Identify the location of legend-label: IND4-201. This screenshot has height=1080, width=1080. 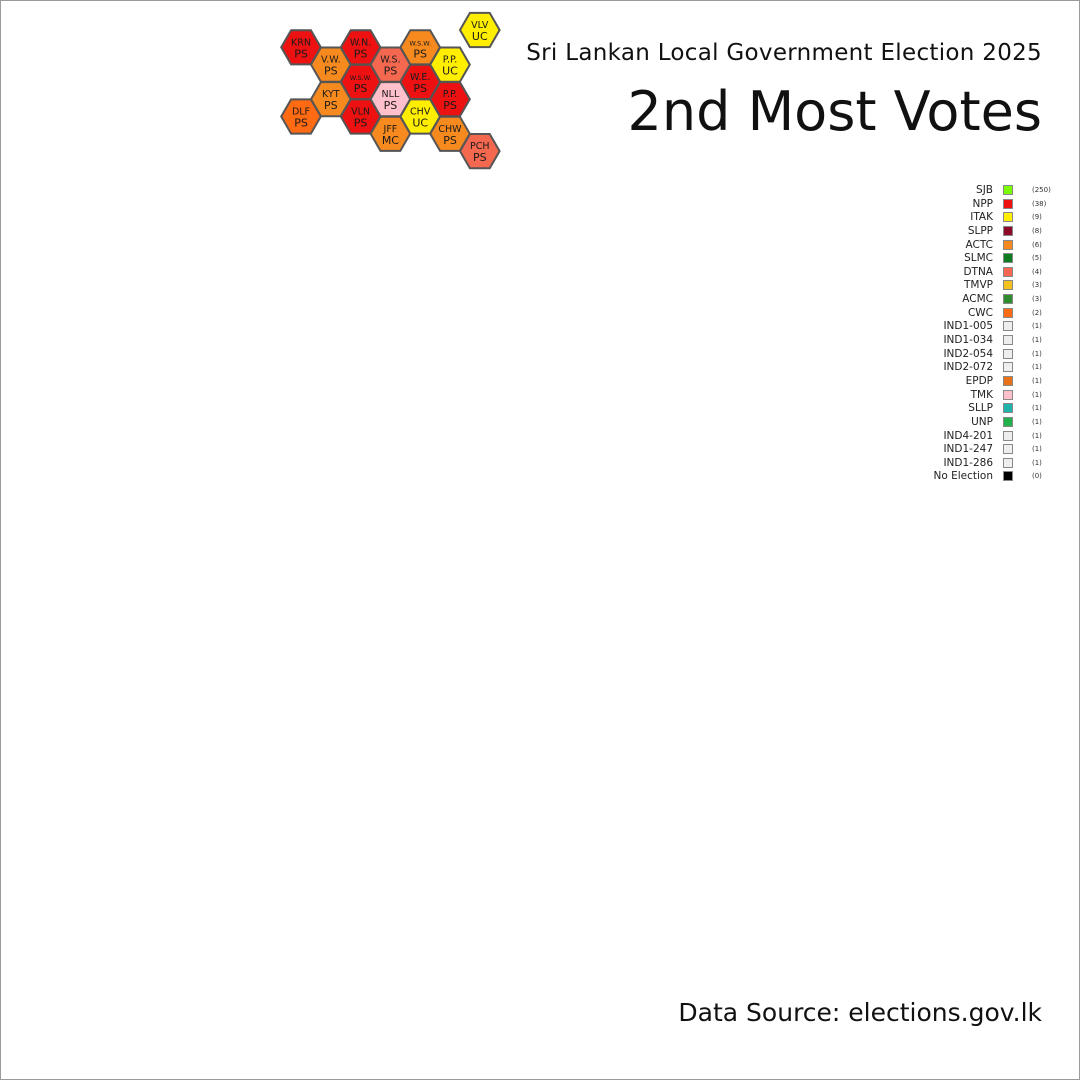
(968, 435).